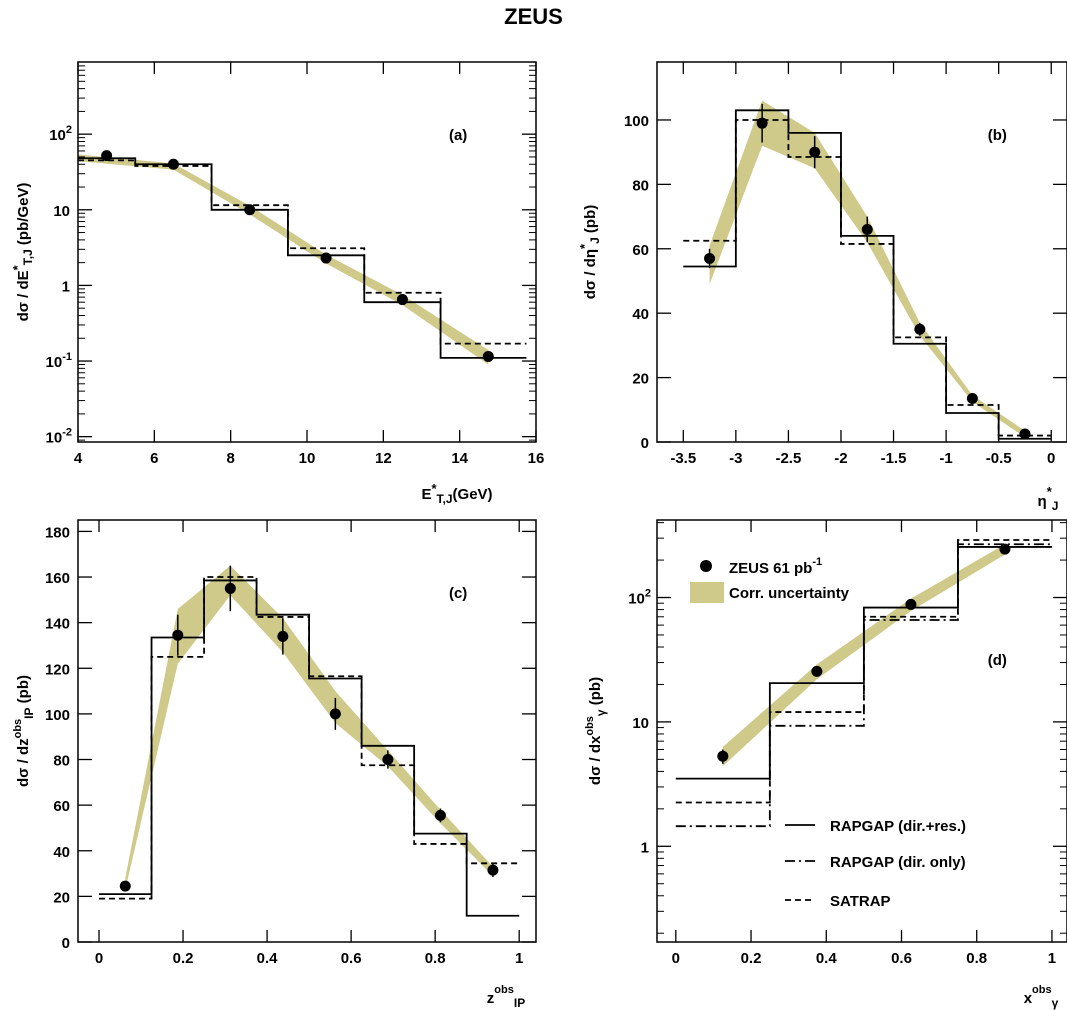 The image size is (1067, 1010). I want to click on x-axis-title-d-part: obs, so click(1042, 990).